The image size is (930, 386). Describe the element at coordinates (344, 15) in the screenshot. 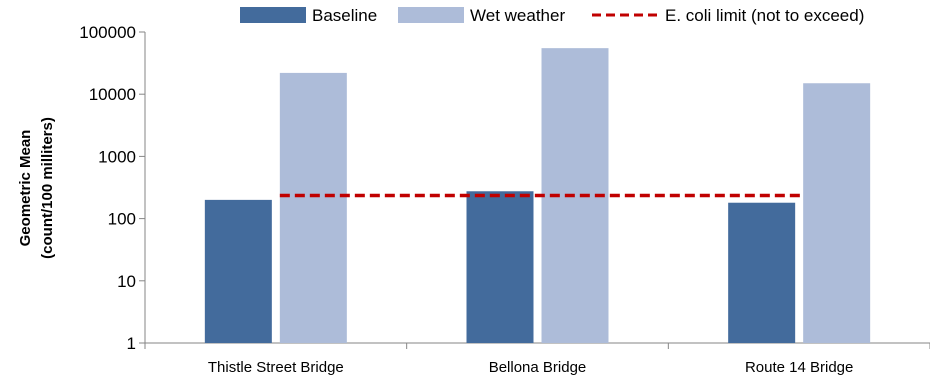

I see `legend-label-baseline: Baseline` at that location.